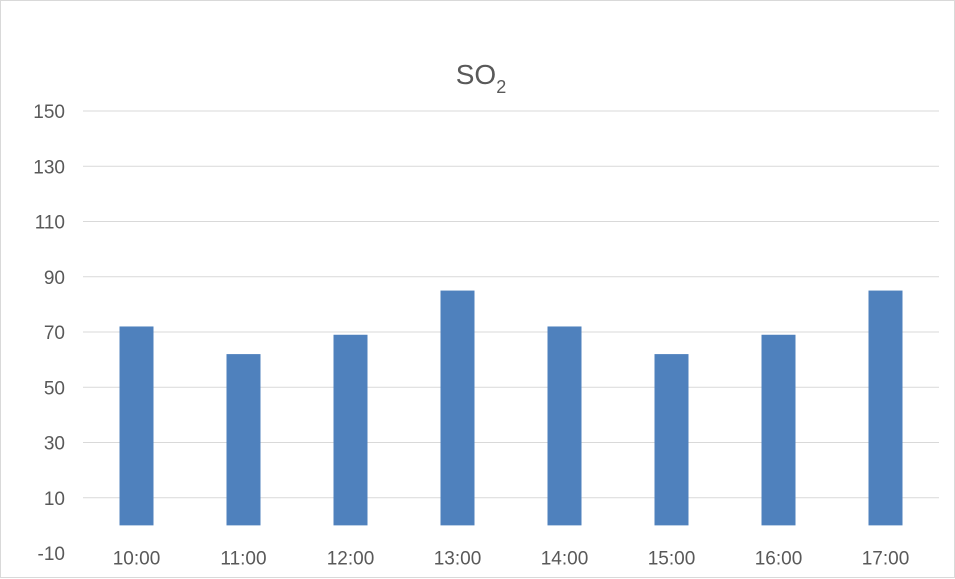  Describe the element at coordinates (458, 558) in the screenshot. I see `x-tick-label: 13:00` at that location.